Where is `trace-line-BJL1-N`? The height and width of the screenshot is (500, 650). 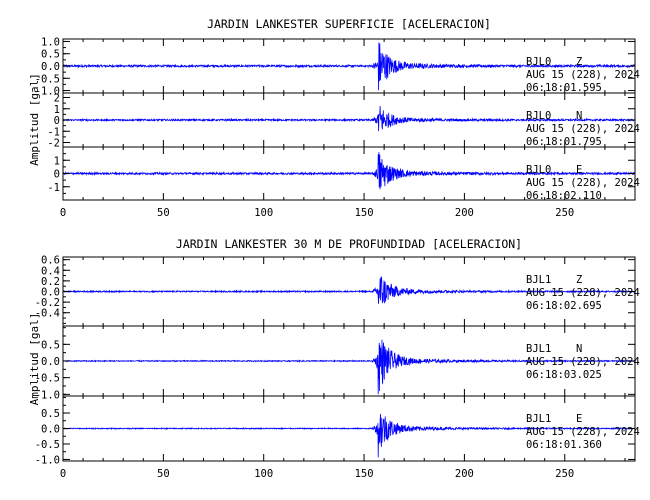
trace-line-BJL1-N is located at coordinates (349, 367).